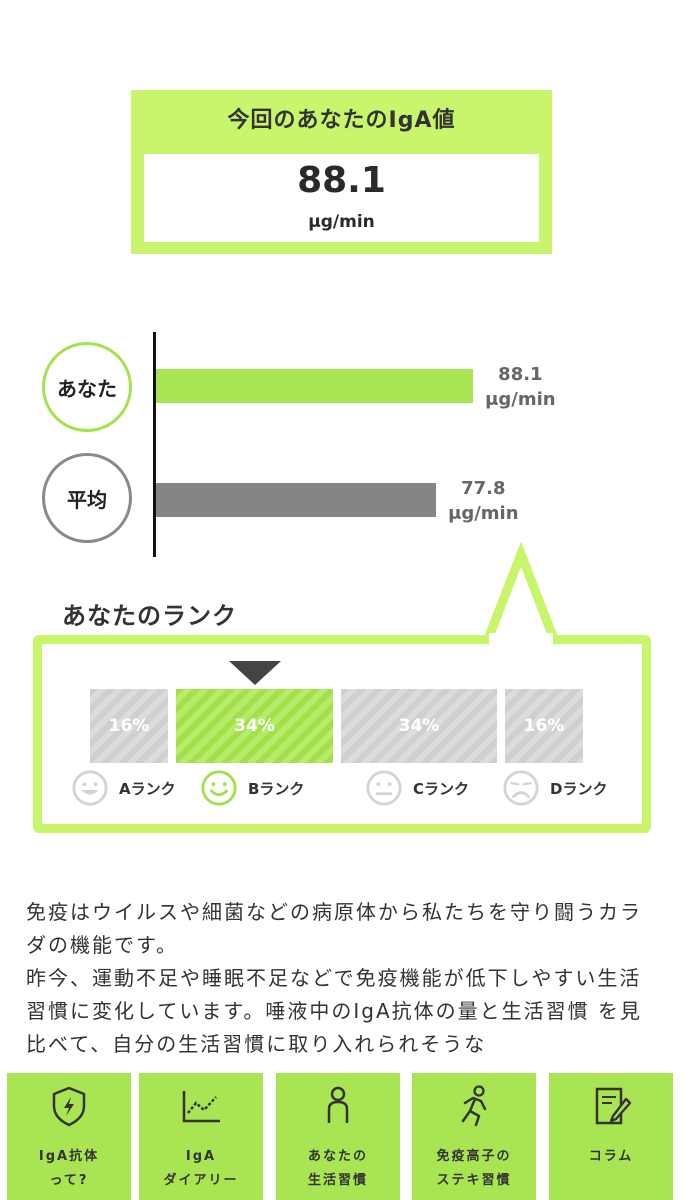 This screenshot has width=683, height=1200. I want to click on average-value-unit: μg/min, so click(483, 513).